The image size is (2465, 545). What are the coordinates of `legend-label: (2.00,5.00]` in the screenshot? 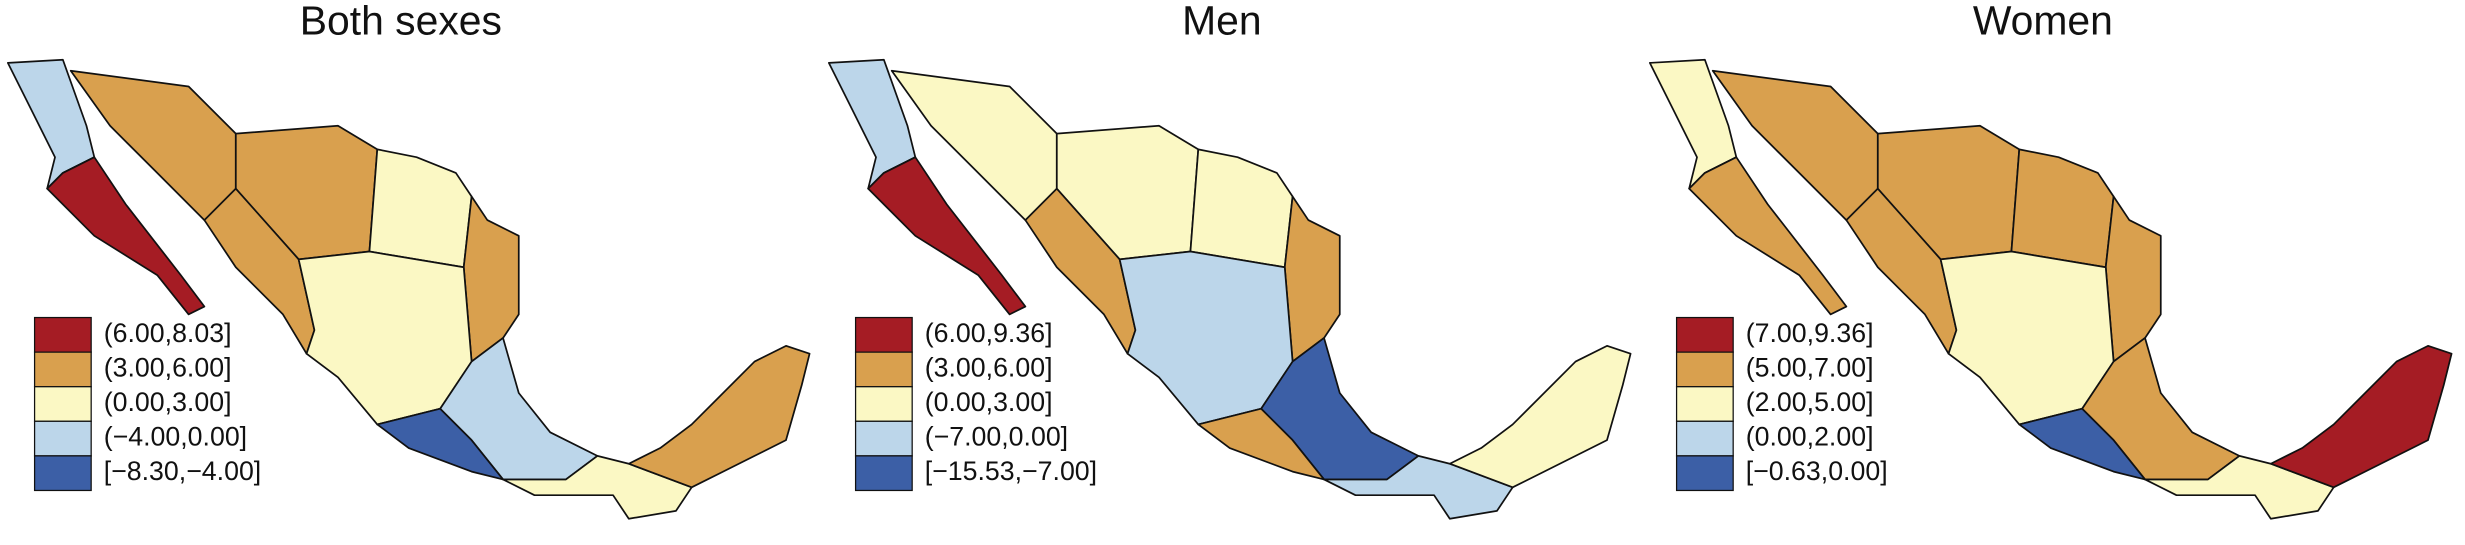 It's located at (1810, 402).